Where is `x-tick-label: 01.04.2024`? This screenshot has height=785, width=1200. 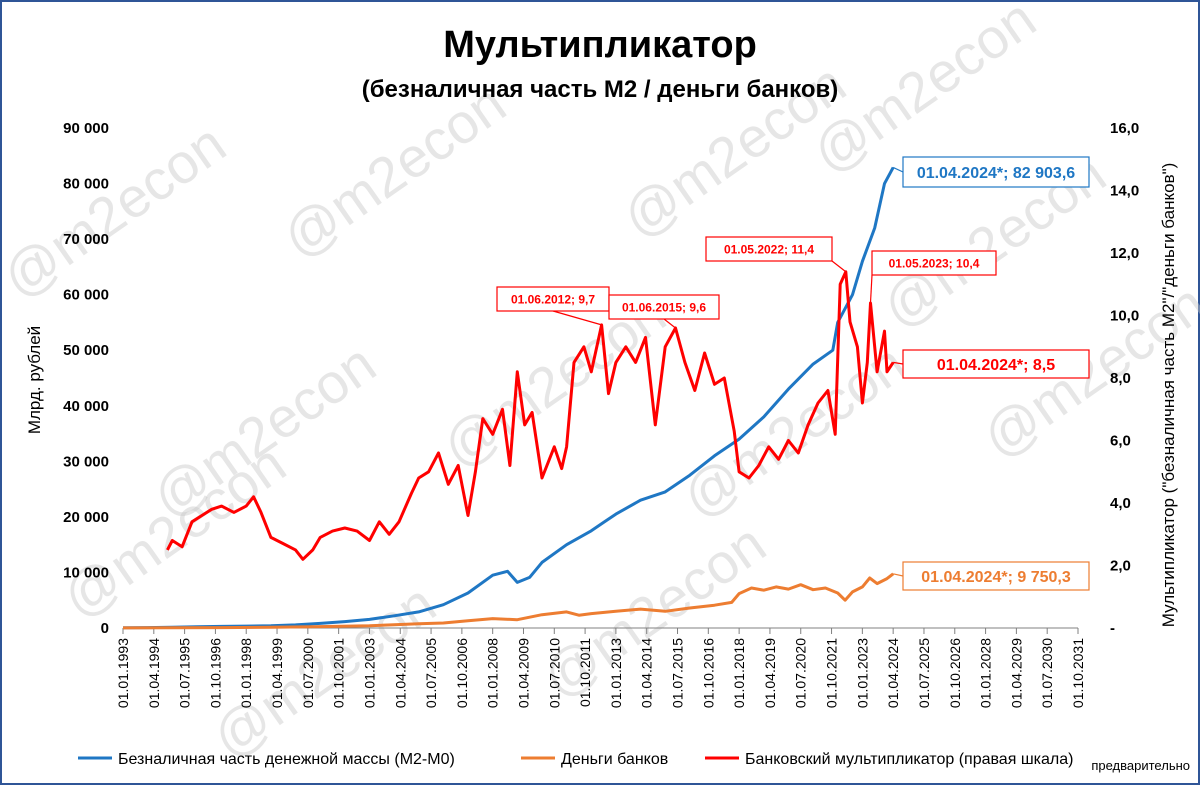
x-tick-label: 01.04.2024 is located at coordinates (893, 673).